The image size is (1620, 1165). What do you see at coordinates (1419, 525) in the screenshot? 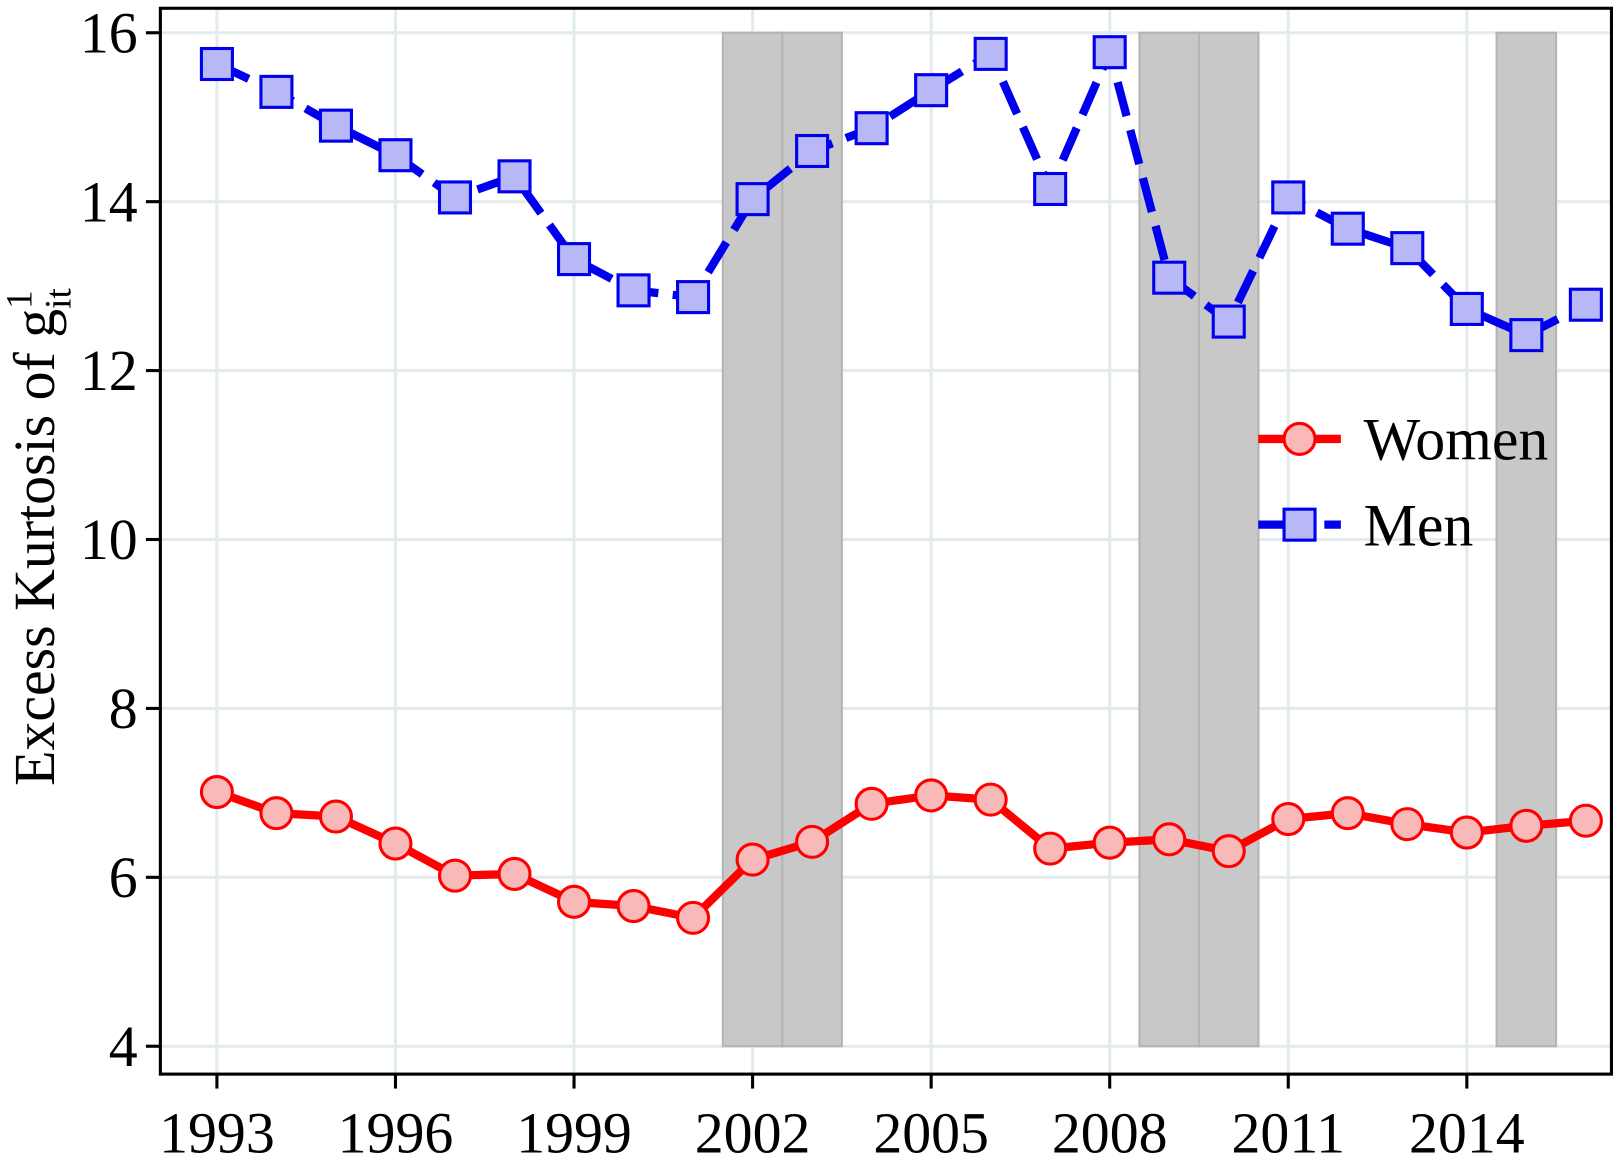
I see `legend-label: Men` at bounding box center [1419, 525].